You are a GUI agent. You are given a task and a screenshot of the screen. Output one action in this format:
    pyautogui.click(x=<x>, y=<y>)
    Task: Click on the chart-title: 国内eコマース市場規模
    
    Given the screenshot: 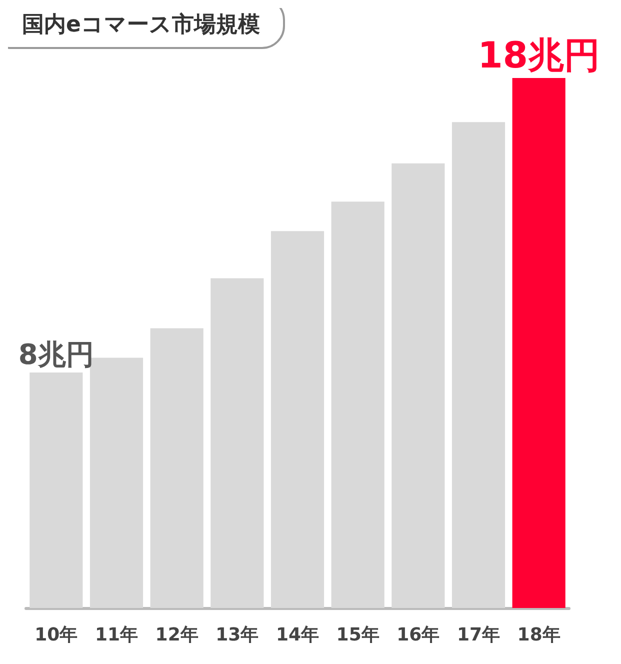 What is the action you would take?
    pyautogui.click(x=141, y=25)
    